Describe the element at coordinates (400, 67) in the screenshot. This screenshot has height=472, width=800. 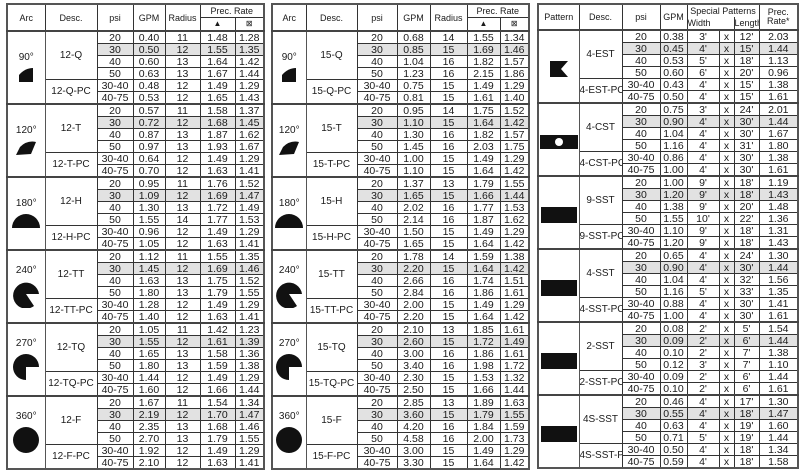
I see `table-row: 90° 15-Q 20 0.68 14 1.55 1.34` at that location.